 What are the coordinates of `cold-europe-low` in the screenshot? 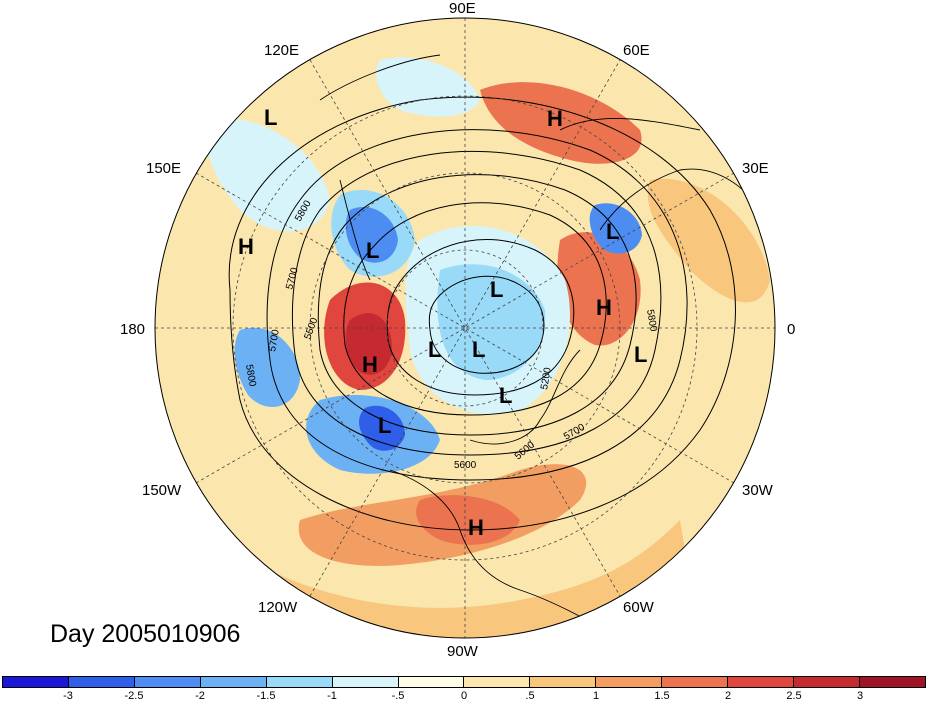 It's located at (615, 228).